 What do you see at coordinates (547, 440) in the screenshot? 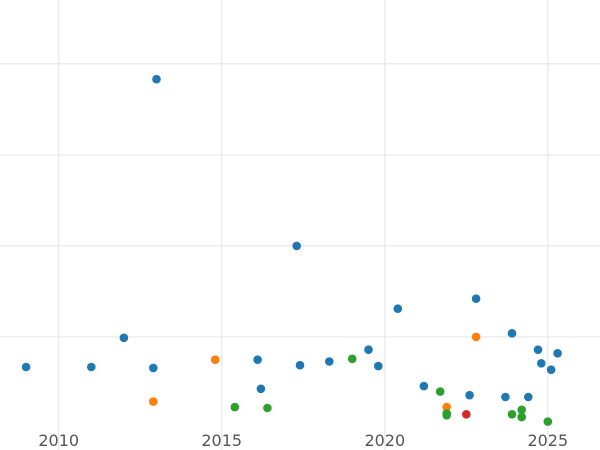
I see `x-tick-label-2025: 2025` at bounding box center [547, 440].